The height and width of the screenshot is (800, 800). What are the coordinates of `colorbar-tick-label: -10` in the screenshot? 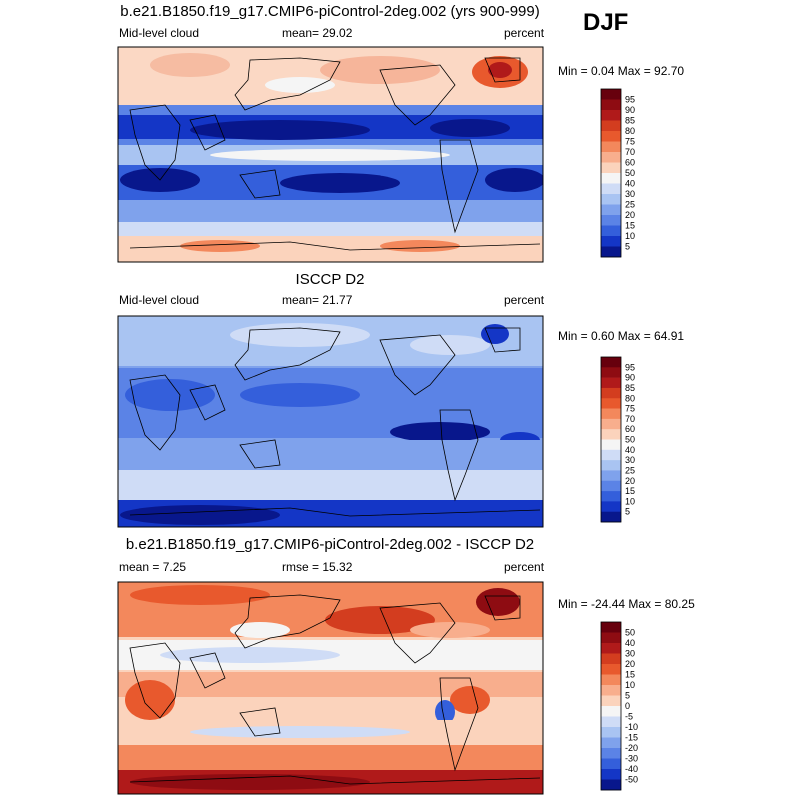 It's located at (631, 727).